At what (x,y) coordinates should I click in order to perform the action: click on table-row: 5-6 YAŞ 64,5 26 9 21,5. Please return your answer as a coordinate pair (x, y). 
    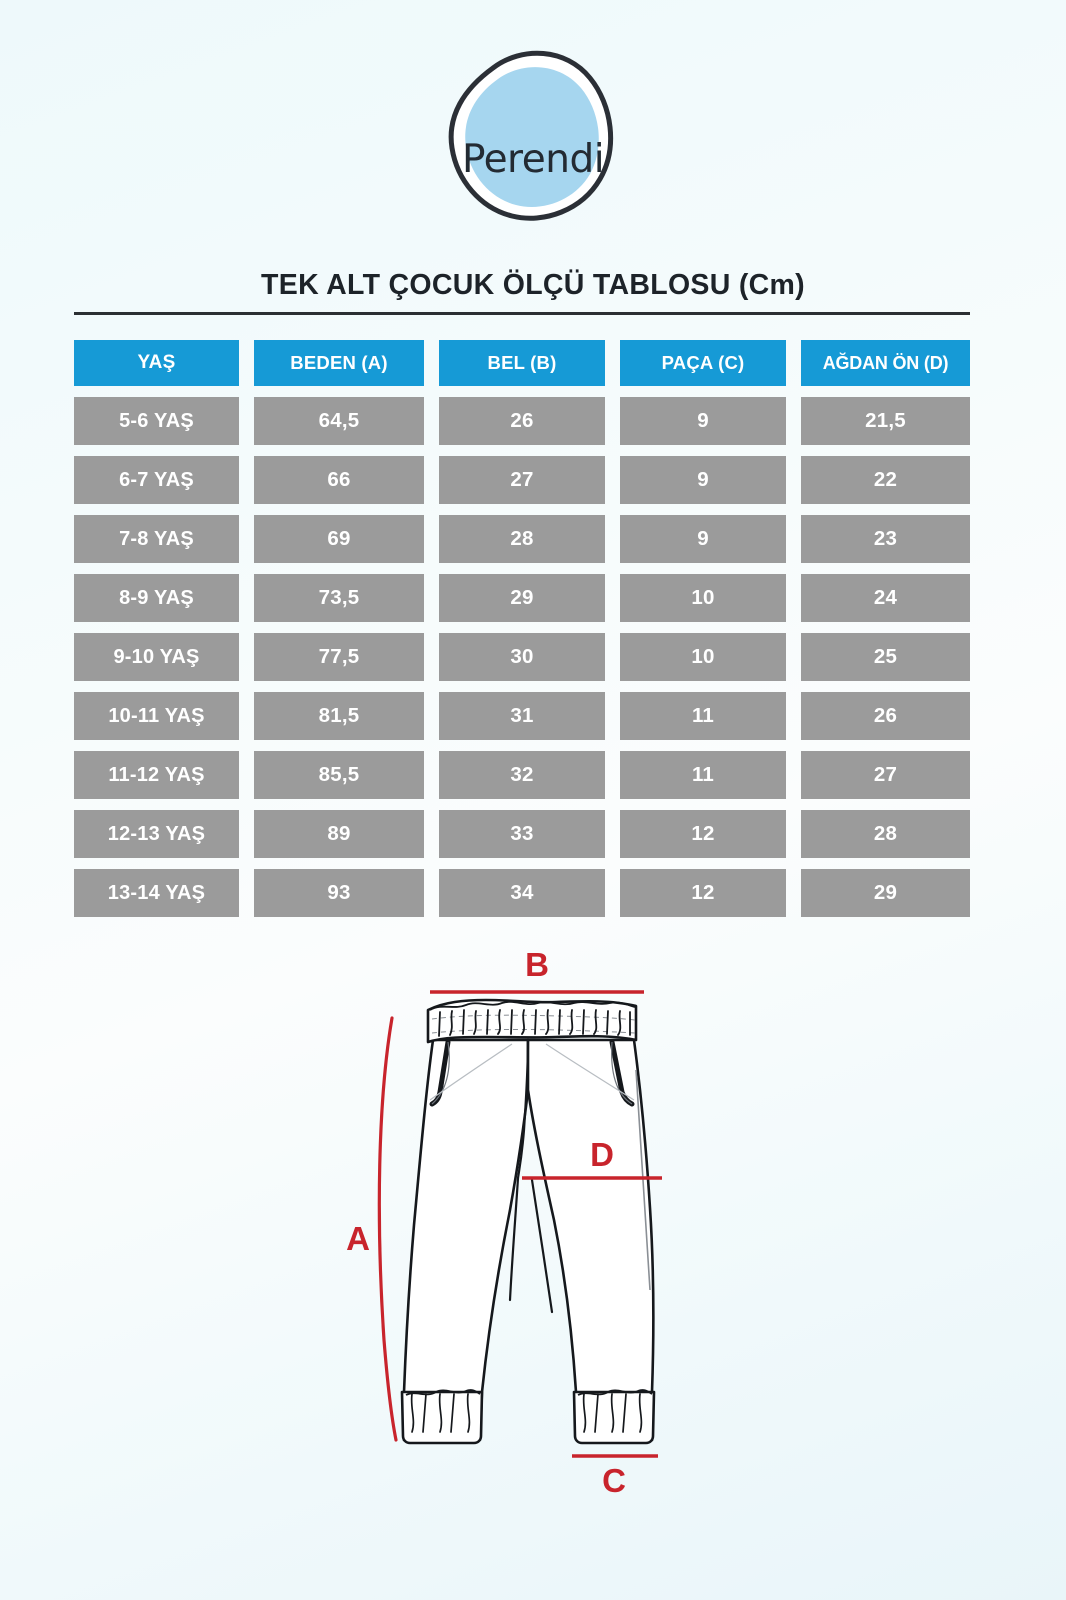
    Looking at the image, I should click on (522, 421).